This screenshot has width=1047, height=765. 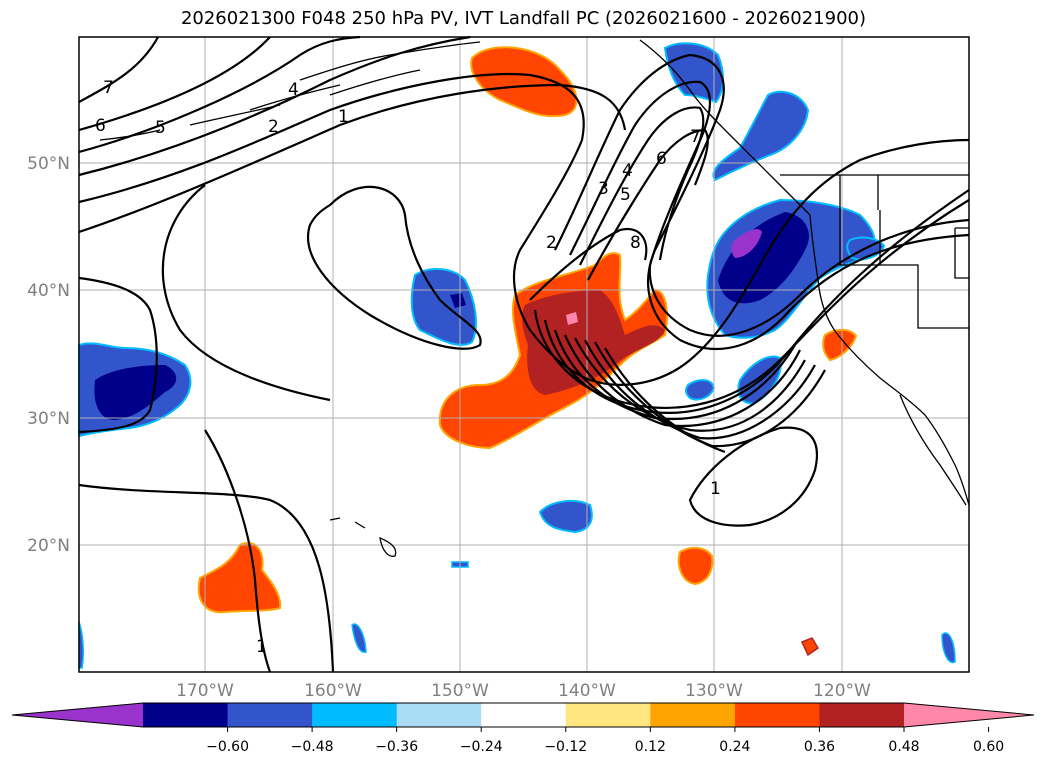 What do you see at coordinates (746, 243) in the screenshot?
I see `negative-anomaly-east-peak` at bounding box center [746, 243].